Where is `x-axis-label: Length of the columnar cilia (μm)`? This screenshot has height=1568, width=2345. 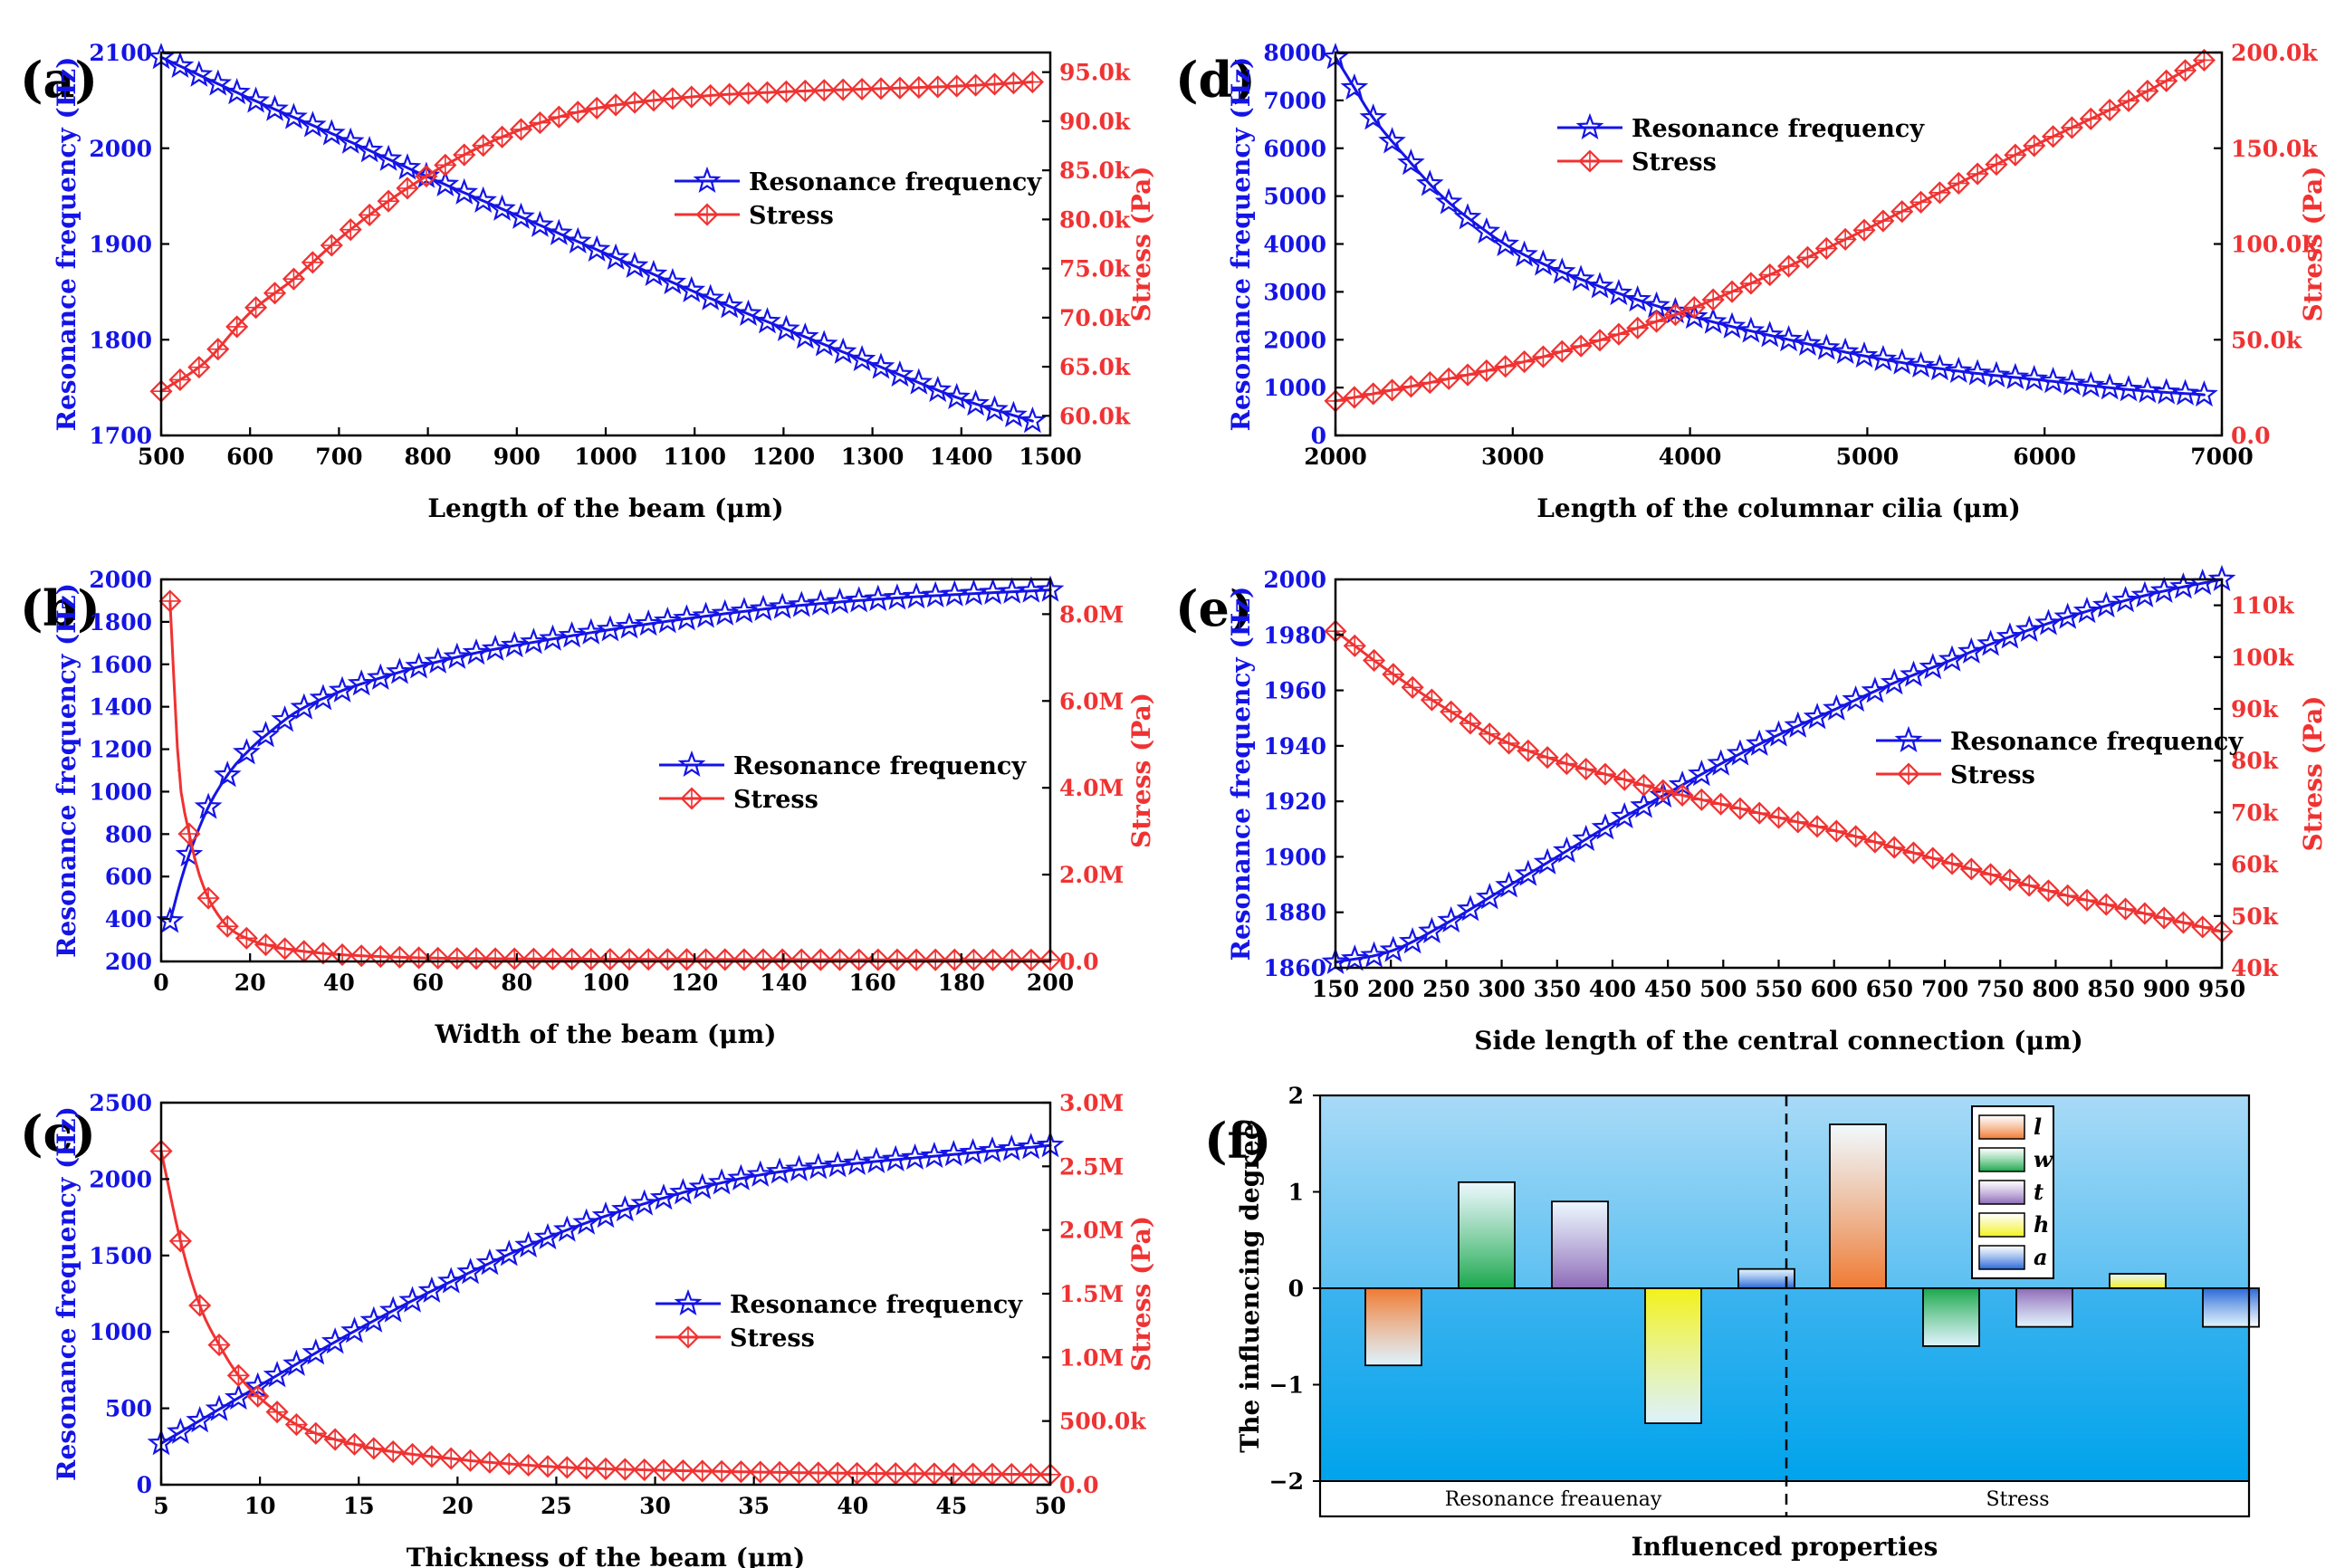
x-axis-label: Length of the columnar cilia (μm) is located at coordinates (1778, 508).